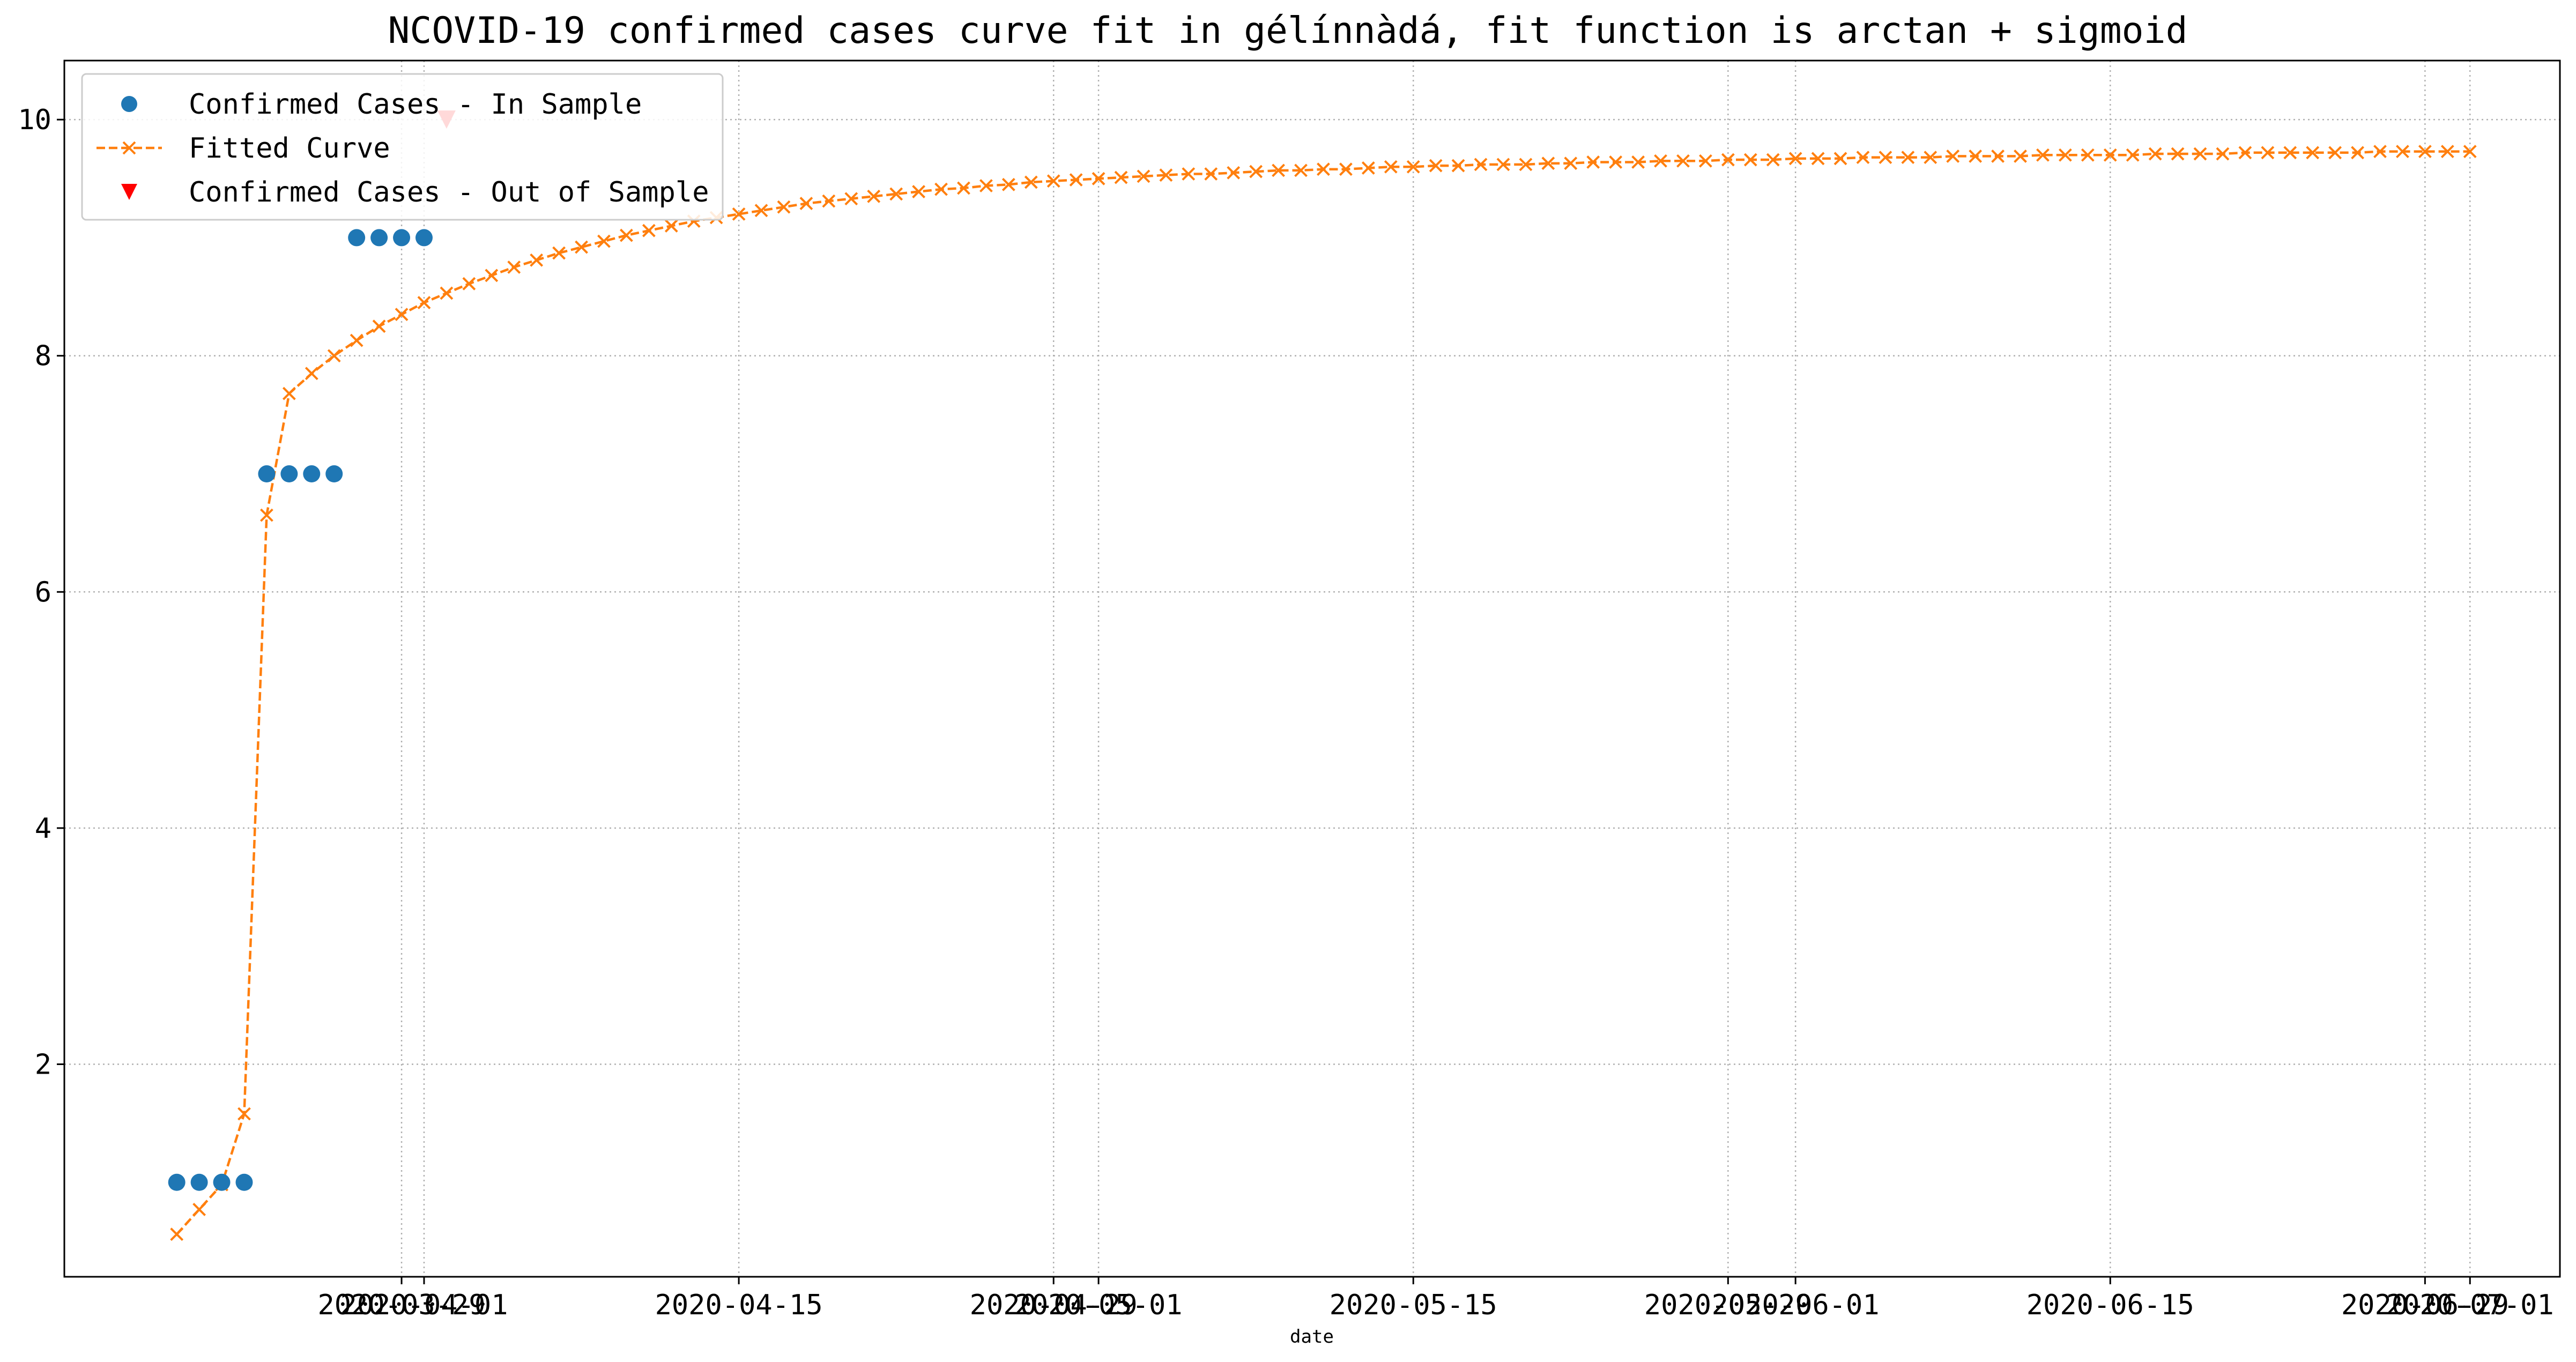 Image resolution: width=2576 pixels, height=1362 pixels. I want to click on x-tick-label: 2020-07-01, so click(2470, 1305).